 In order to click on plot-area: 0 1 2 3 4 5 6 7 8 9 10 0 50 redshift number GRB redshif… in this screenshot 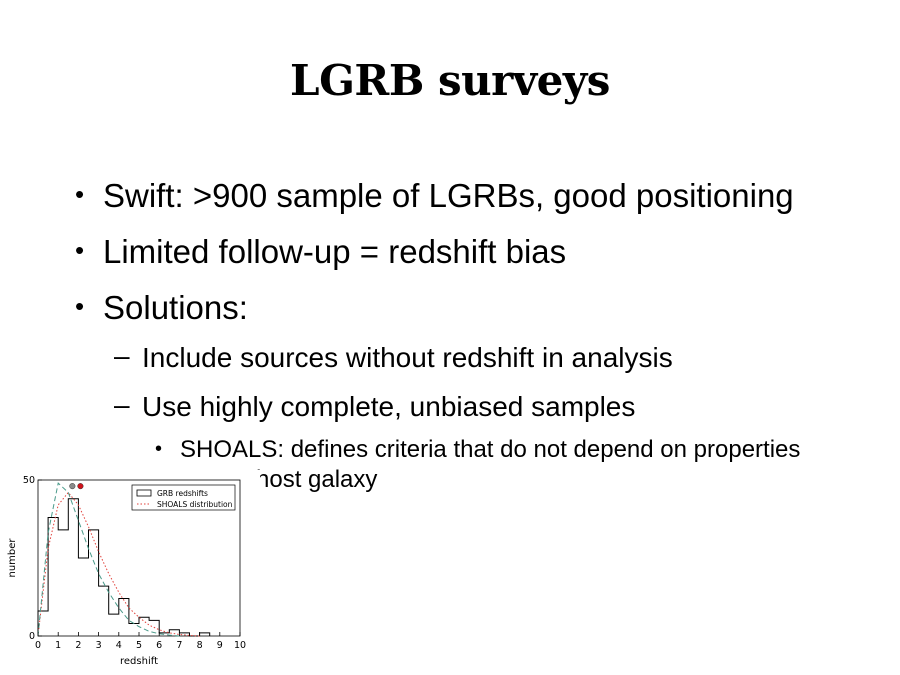, I will do `click(126, 571)`.